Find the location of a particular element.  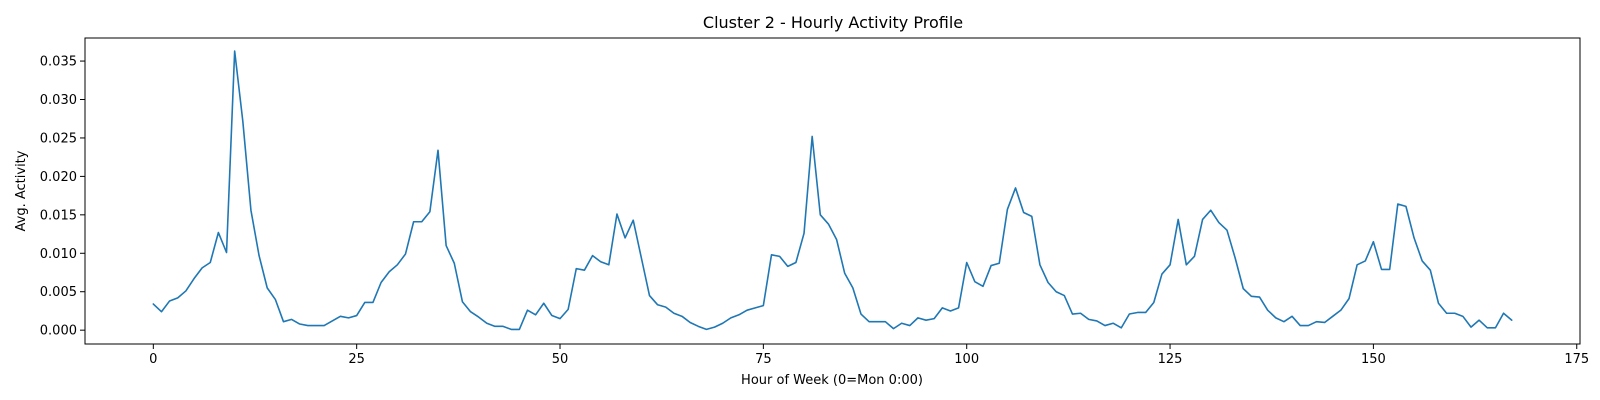

x-tick-label: 75 is located at coordinates (763, 359).